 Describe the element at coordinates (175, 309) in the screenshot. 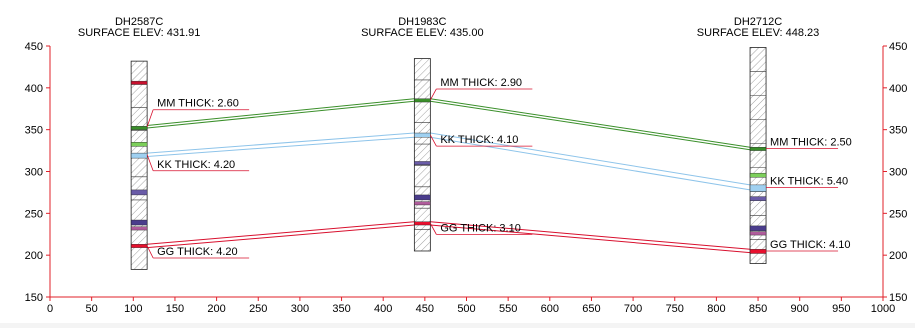

I see `x-tick-label: 150` at that location.